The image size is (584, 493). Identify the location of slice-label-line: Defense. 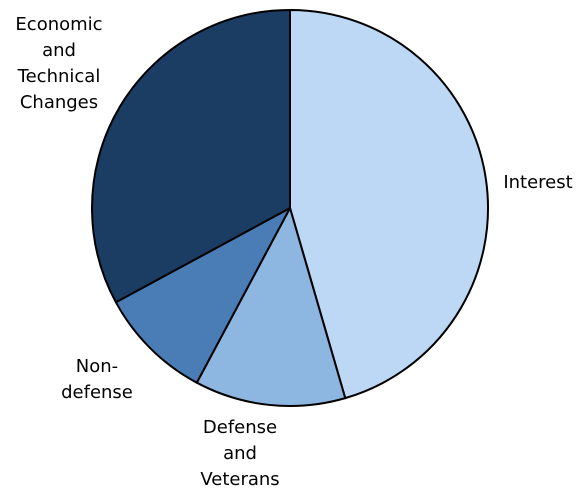
(240, 427).